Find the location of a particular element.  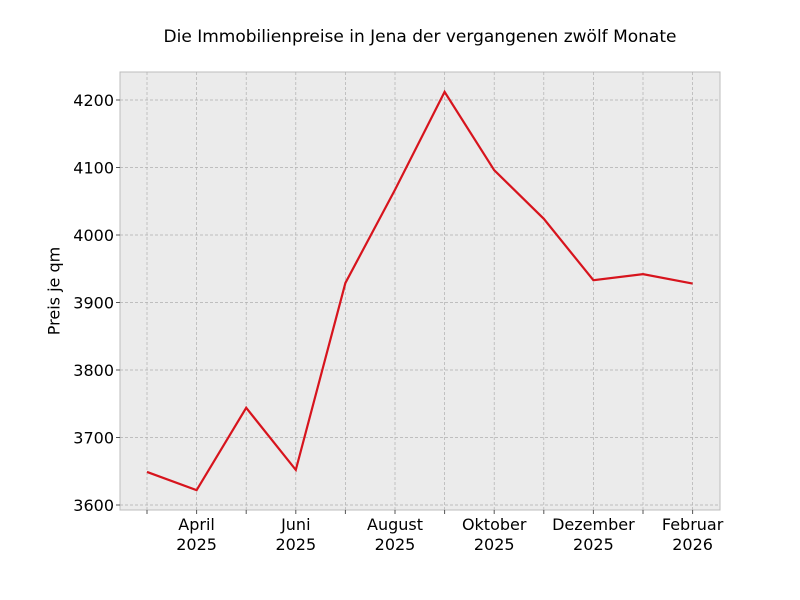

y-tick-label: 3600 is located at coordinates (93, 505).